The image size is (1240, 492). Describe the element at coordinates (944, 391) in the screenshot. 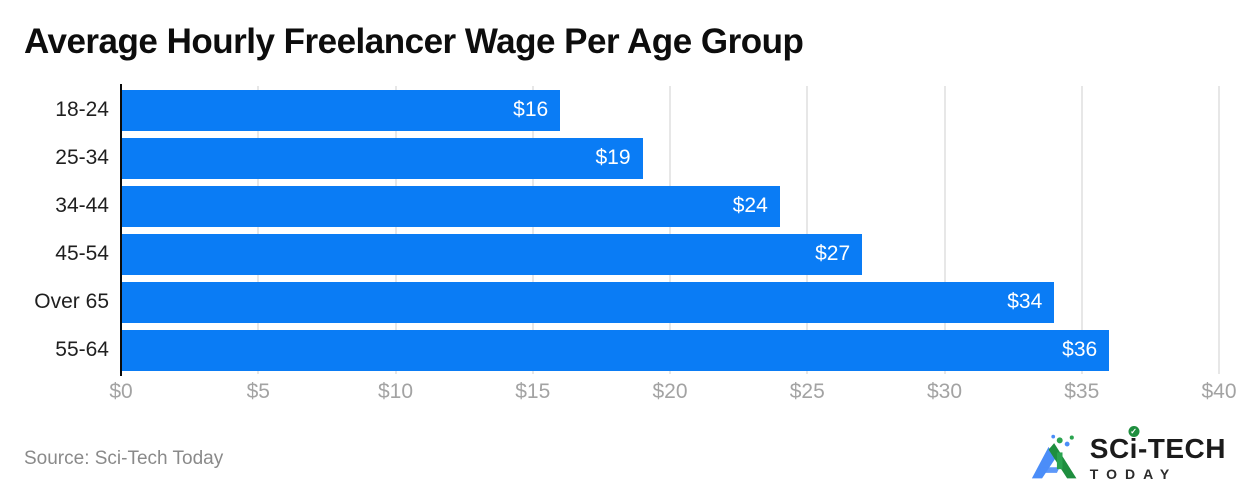

I see `x-tick-label: $30` at that location.